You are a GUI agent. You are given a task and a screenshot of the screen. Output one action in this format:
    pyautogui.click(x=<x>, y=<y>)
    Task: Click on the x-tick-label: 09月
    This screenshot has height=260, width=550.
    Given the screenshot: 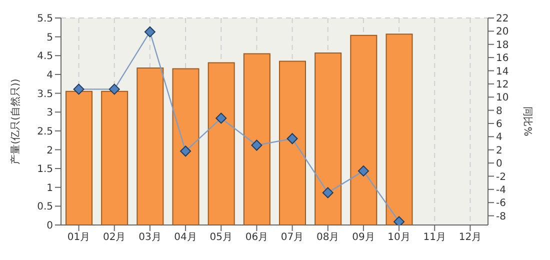 What is the action you would take?
    pyautogui.click(x=363, y=238)
    